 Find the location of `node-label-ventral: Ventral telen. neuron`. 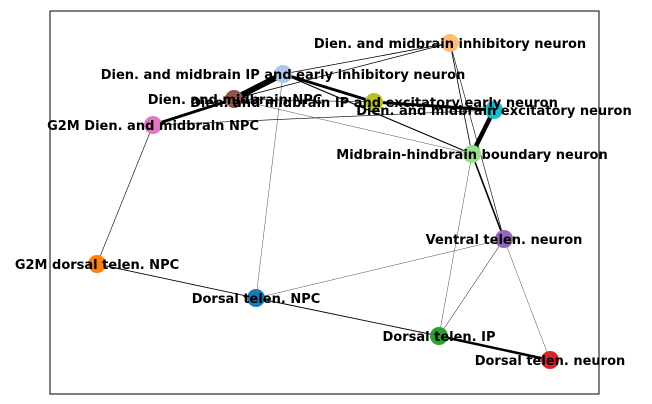

node-label-ventral: Ventral telen. neuron is located at coordinates (504, 240).